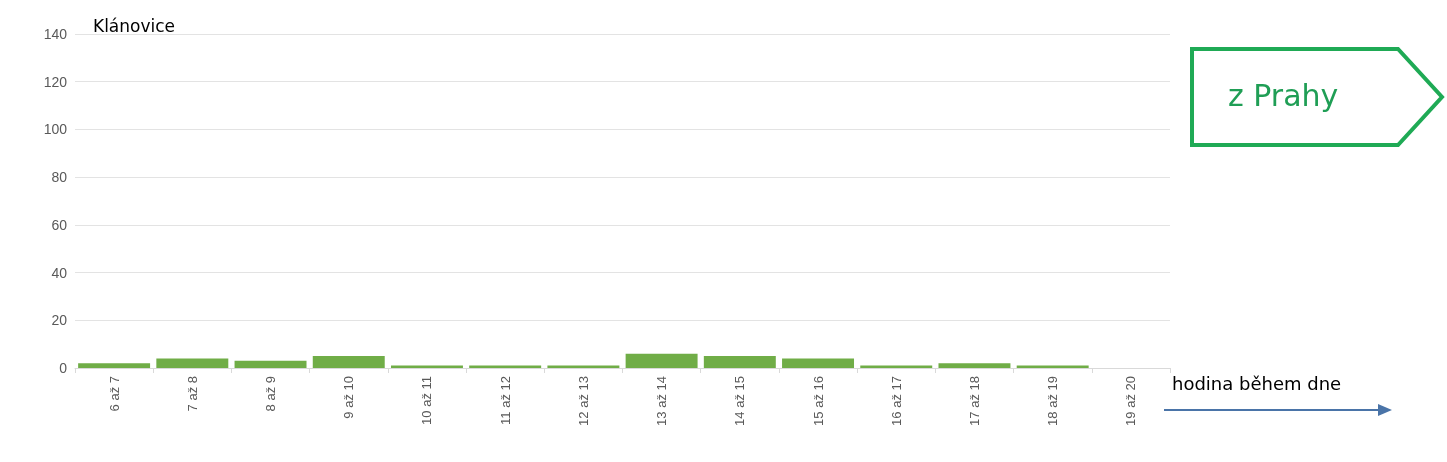  What do you see at coordinates (349, 397) in the screenshot?
I see `x-tick-label: 9 až 10` at bounding box center [349, 397].